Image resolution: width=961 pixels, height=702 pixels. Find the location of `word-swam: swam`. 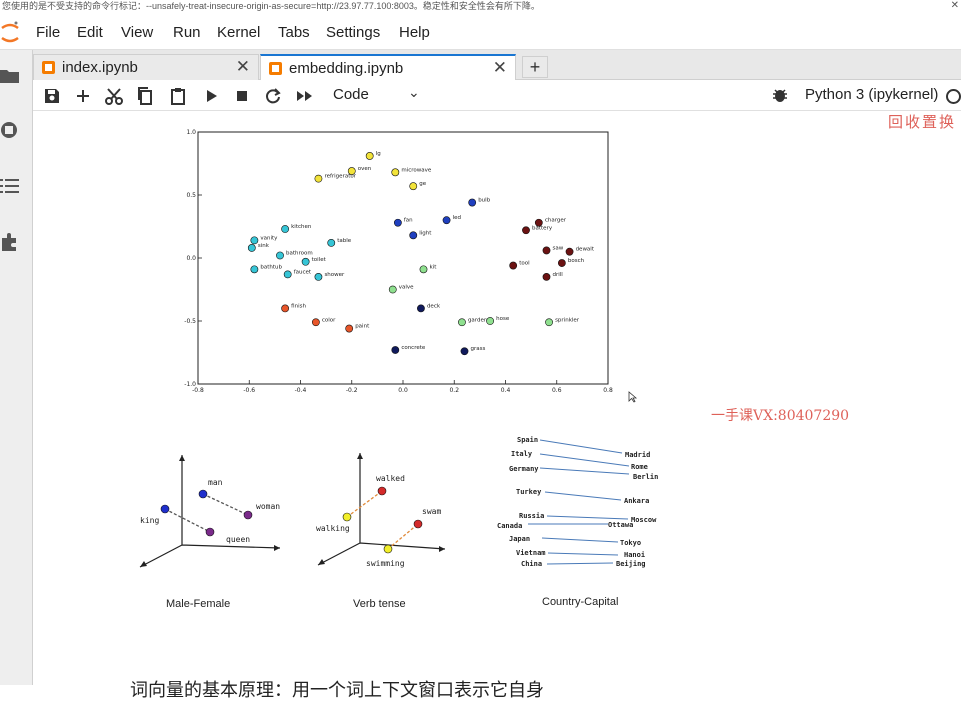

word-swam: swam is located at coordinates (431, 511).